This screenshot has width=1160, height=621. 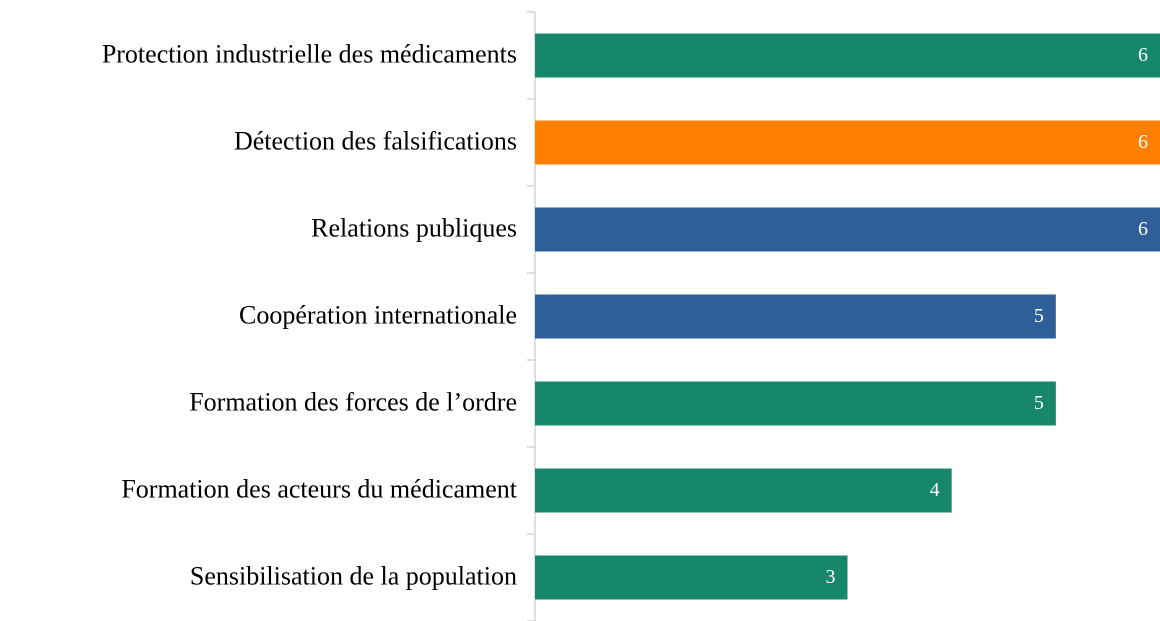 What do you see at coordinates (309, 53) in the screenshot?
I see `category-label: Protection industrielle des médicaments` at bounding box center [309, 53].